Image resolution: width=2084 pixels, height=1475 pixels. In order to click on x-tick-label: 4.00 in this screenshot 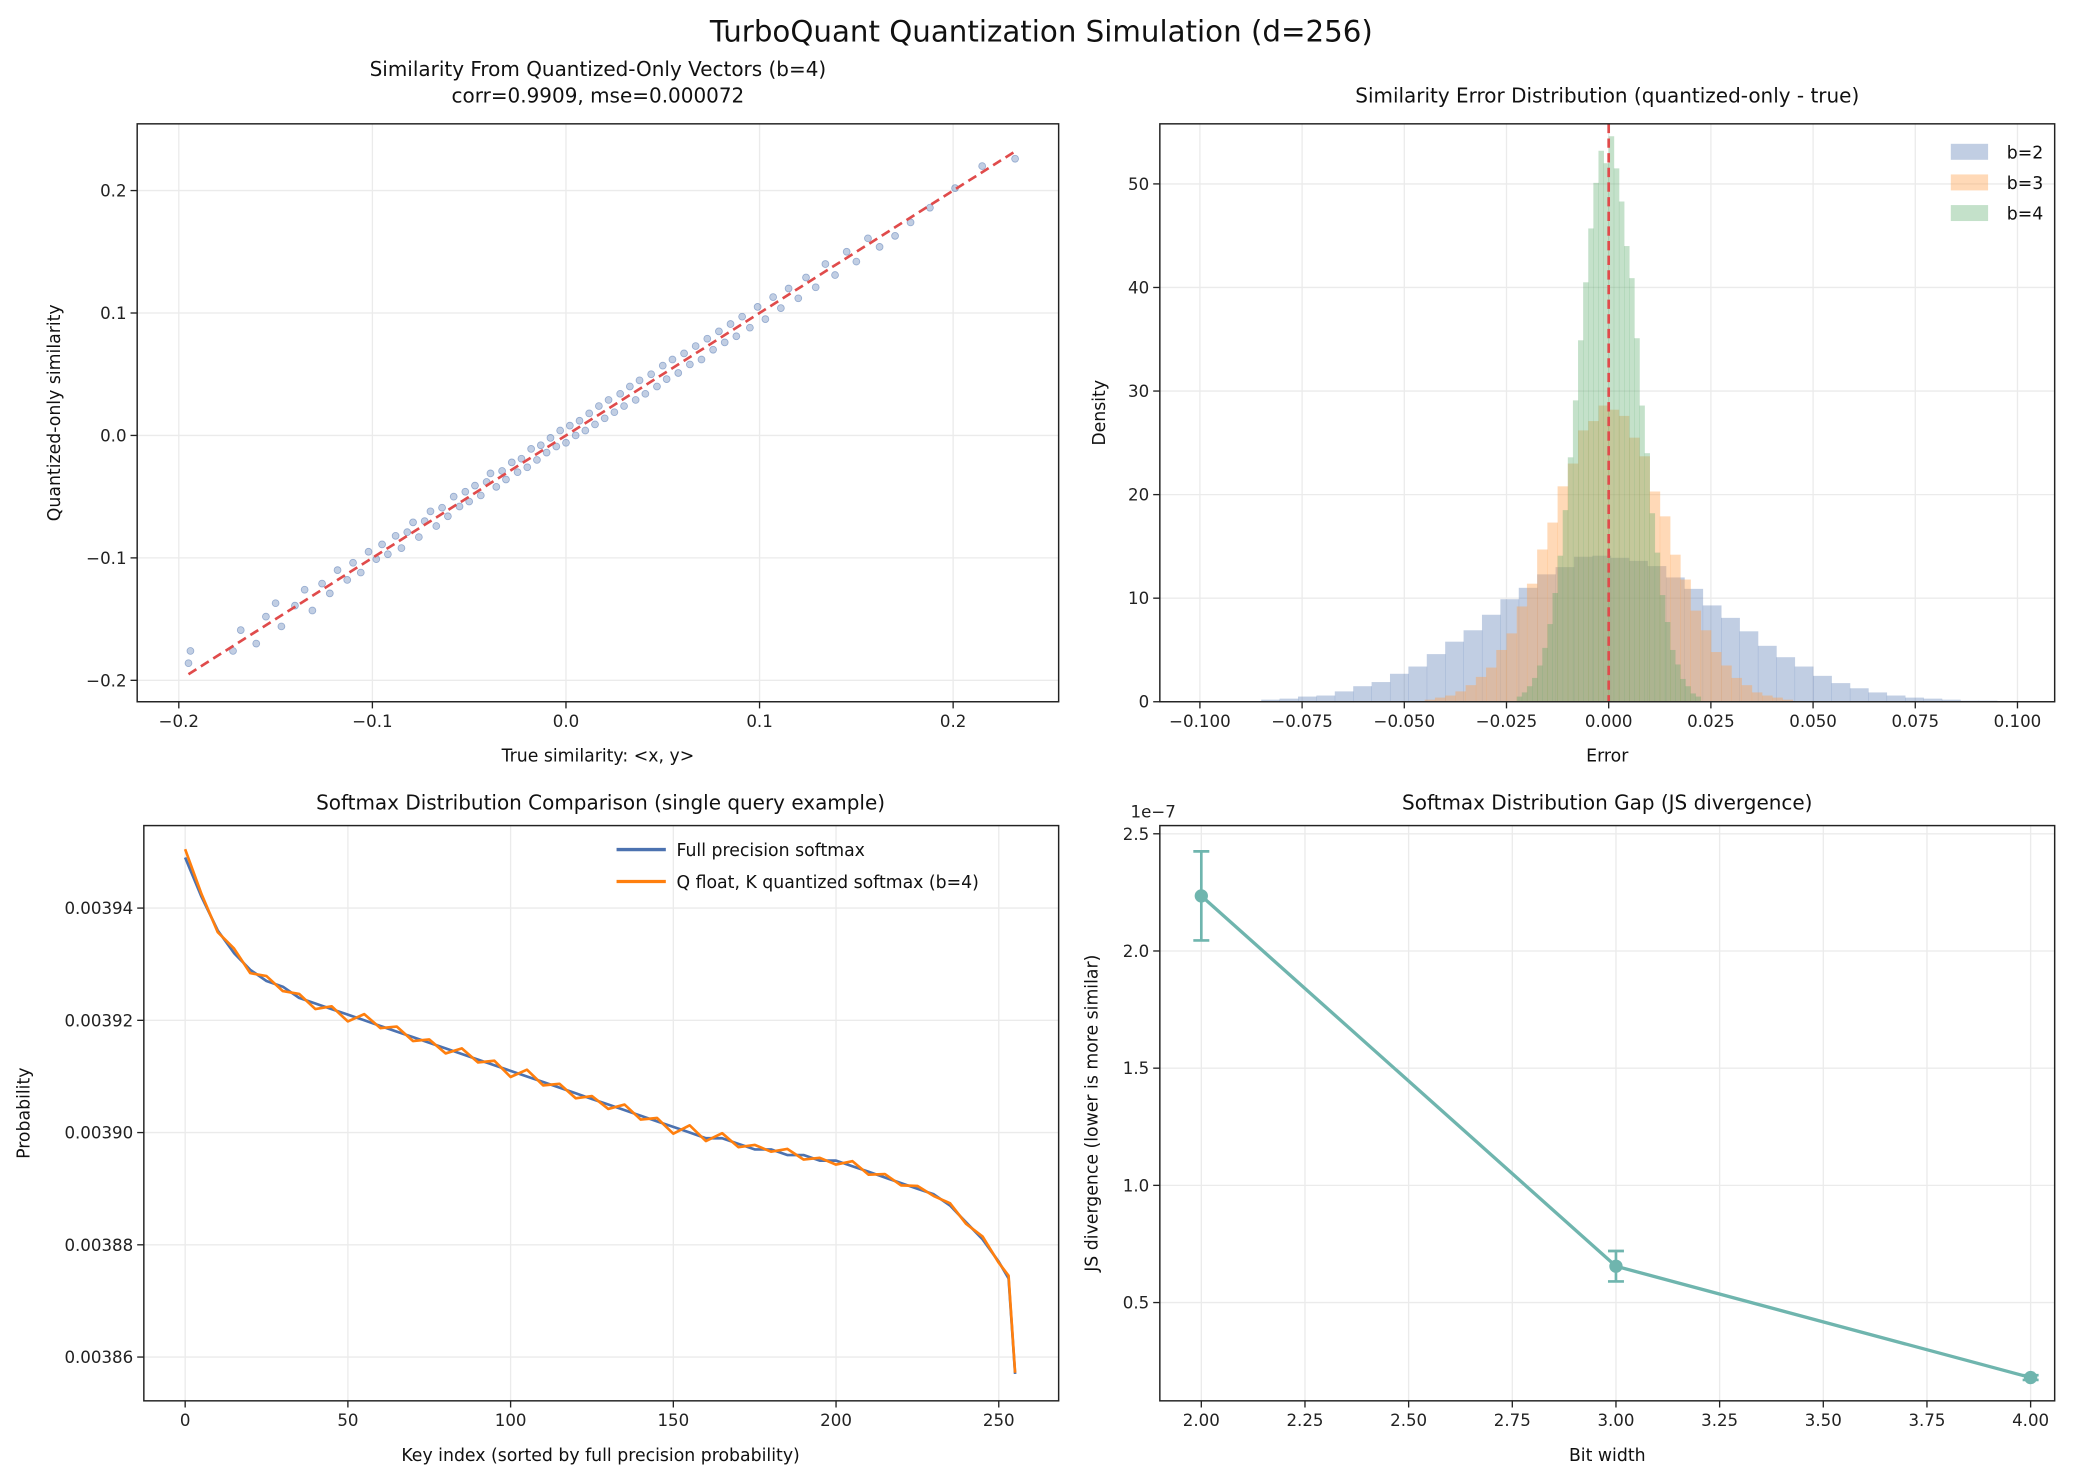, I will do `click(2030, 1420)`.